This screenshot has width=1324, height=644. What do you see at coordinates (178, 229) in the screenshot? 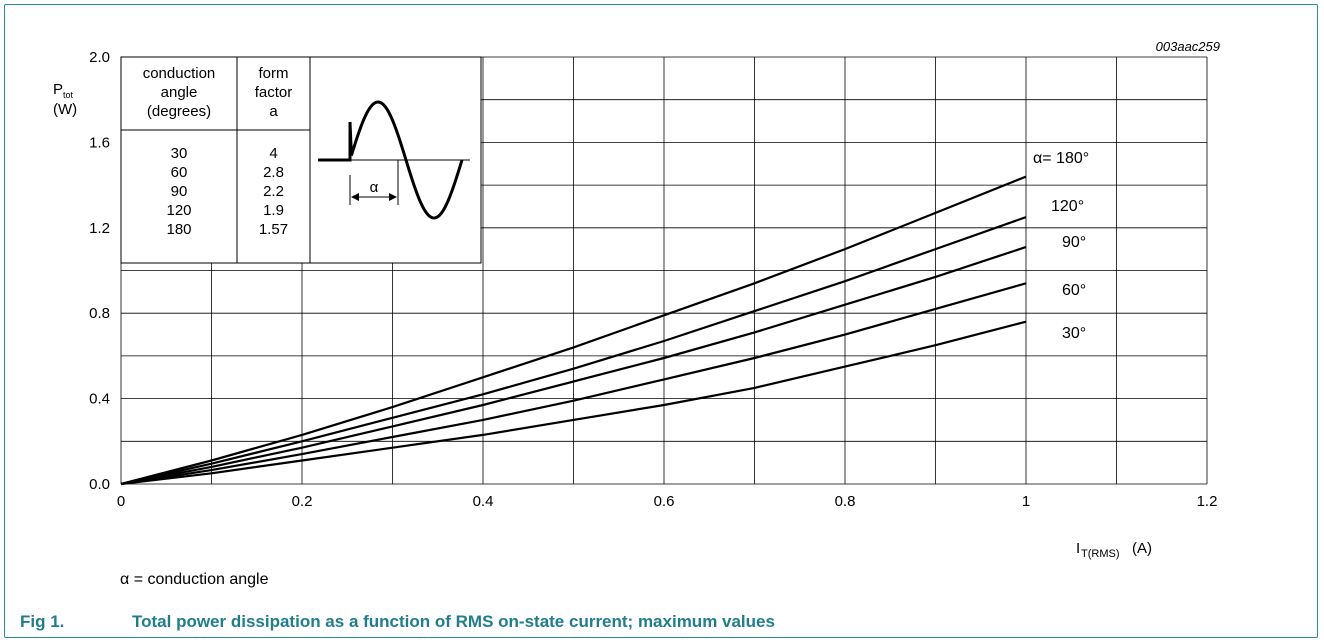
I see `inset-cell-angle: 180` at bounding box center [178, 229].